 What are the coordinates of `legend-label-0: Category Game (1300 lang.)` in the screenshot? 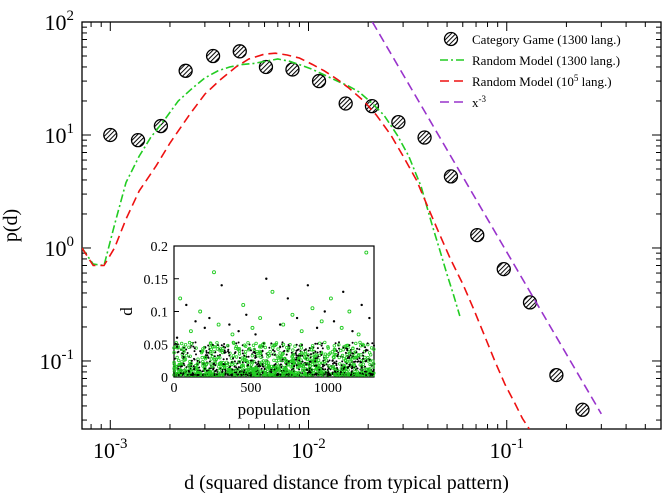 It's located at (546, 39).